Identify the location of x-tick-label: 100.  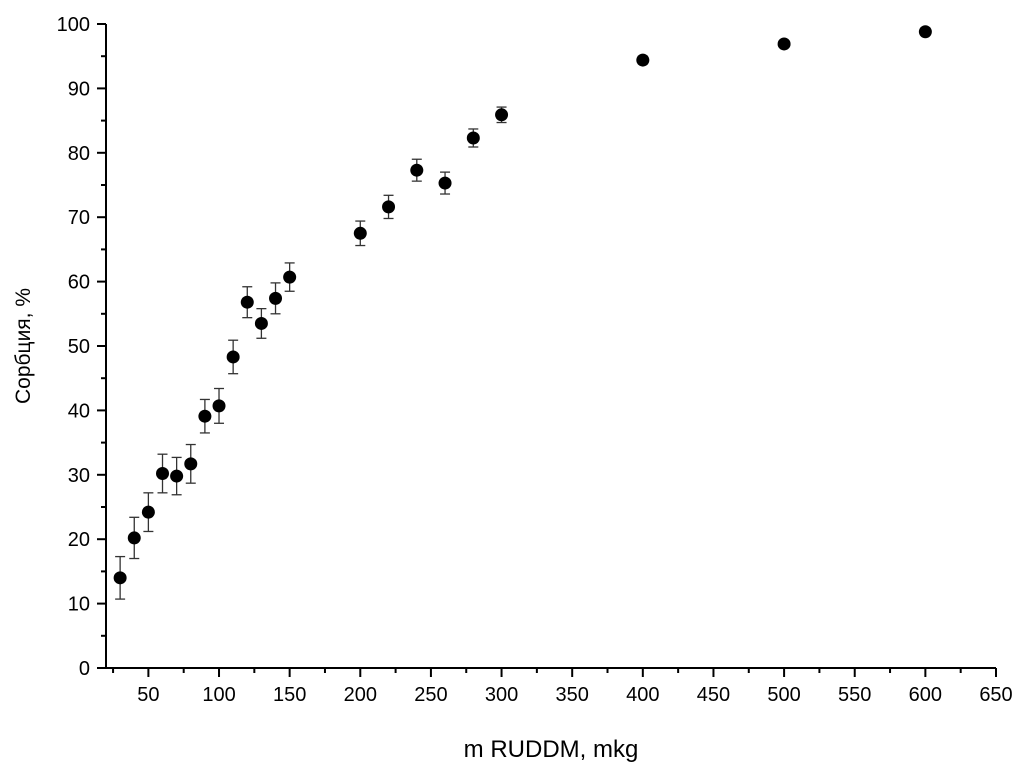
(218, 695).